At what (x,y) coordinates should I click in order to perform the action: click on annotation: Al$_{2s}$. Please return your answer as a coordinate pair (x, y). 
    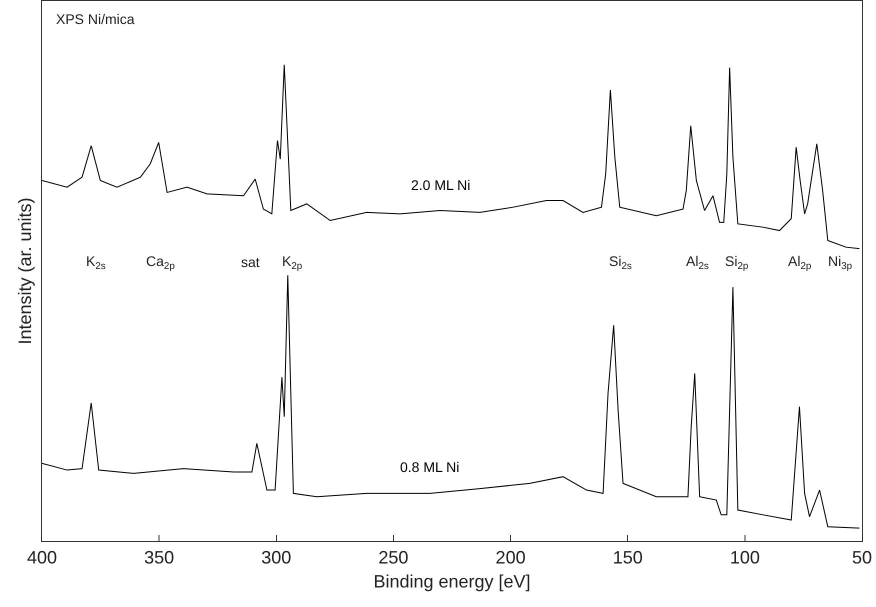
    Looking at the image, I should click on (697, 262).